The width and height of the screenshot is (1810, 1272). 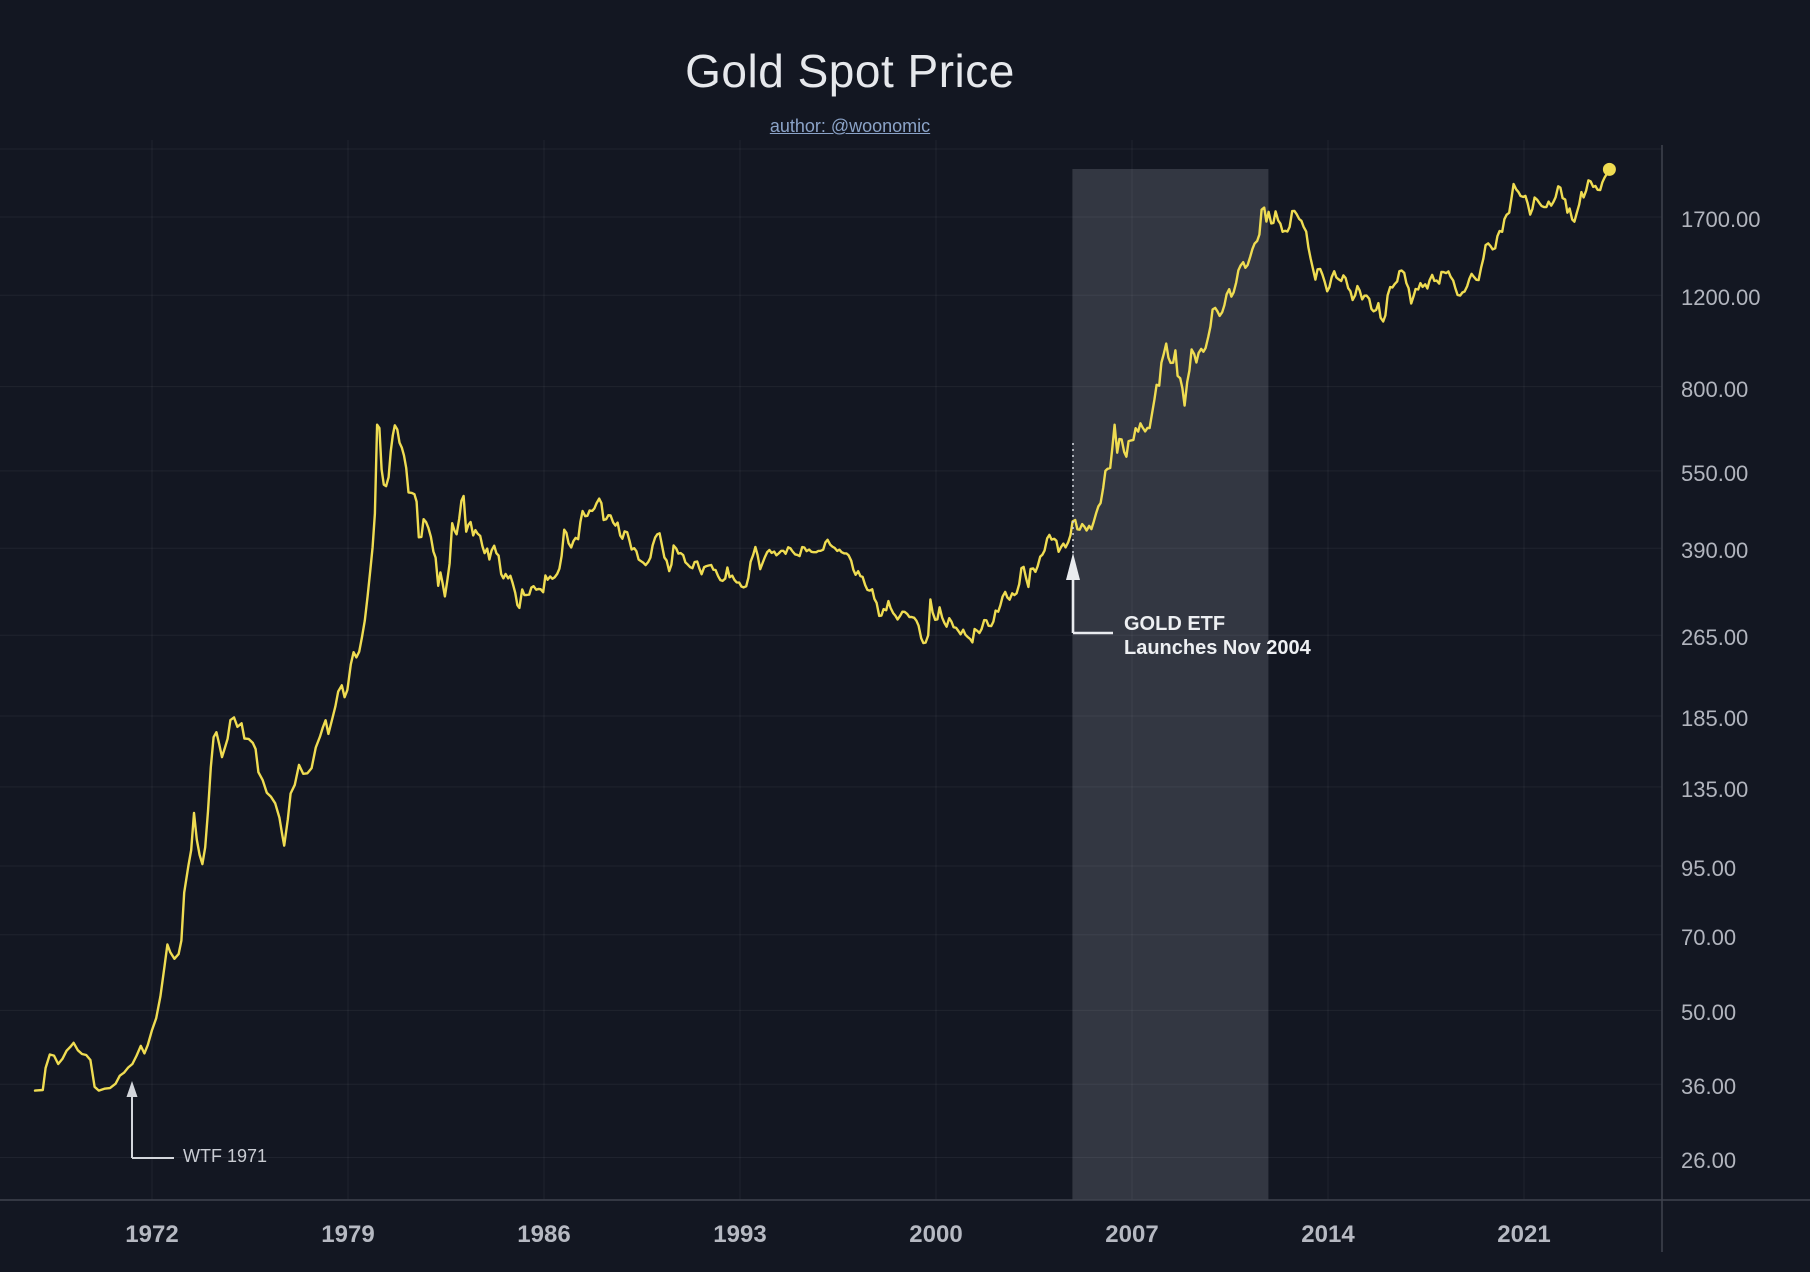 I want to click on y-axis-label: 70.00, so click(x=1709, y=937).